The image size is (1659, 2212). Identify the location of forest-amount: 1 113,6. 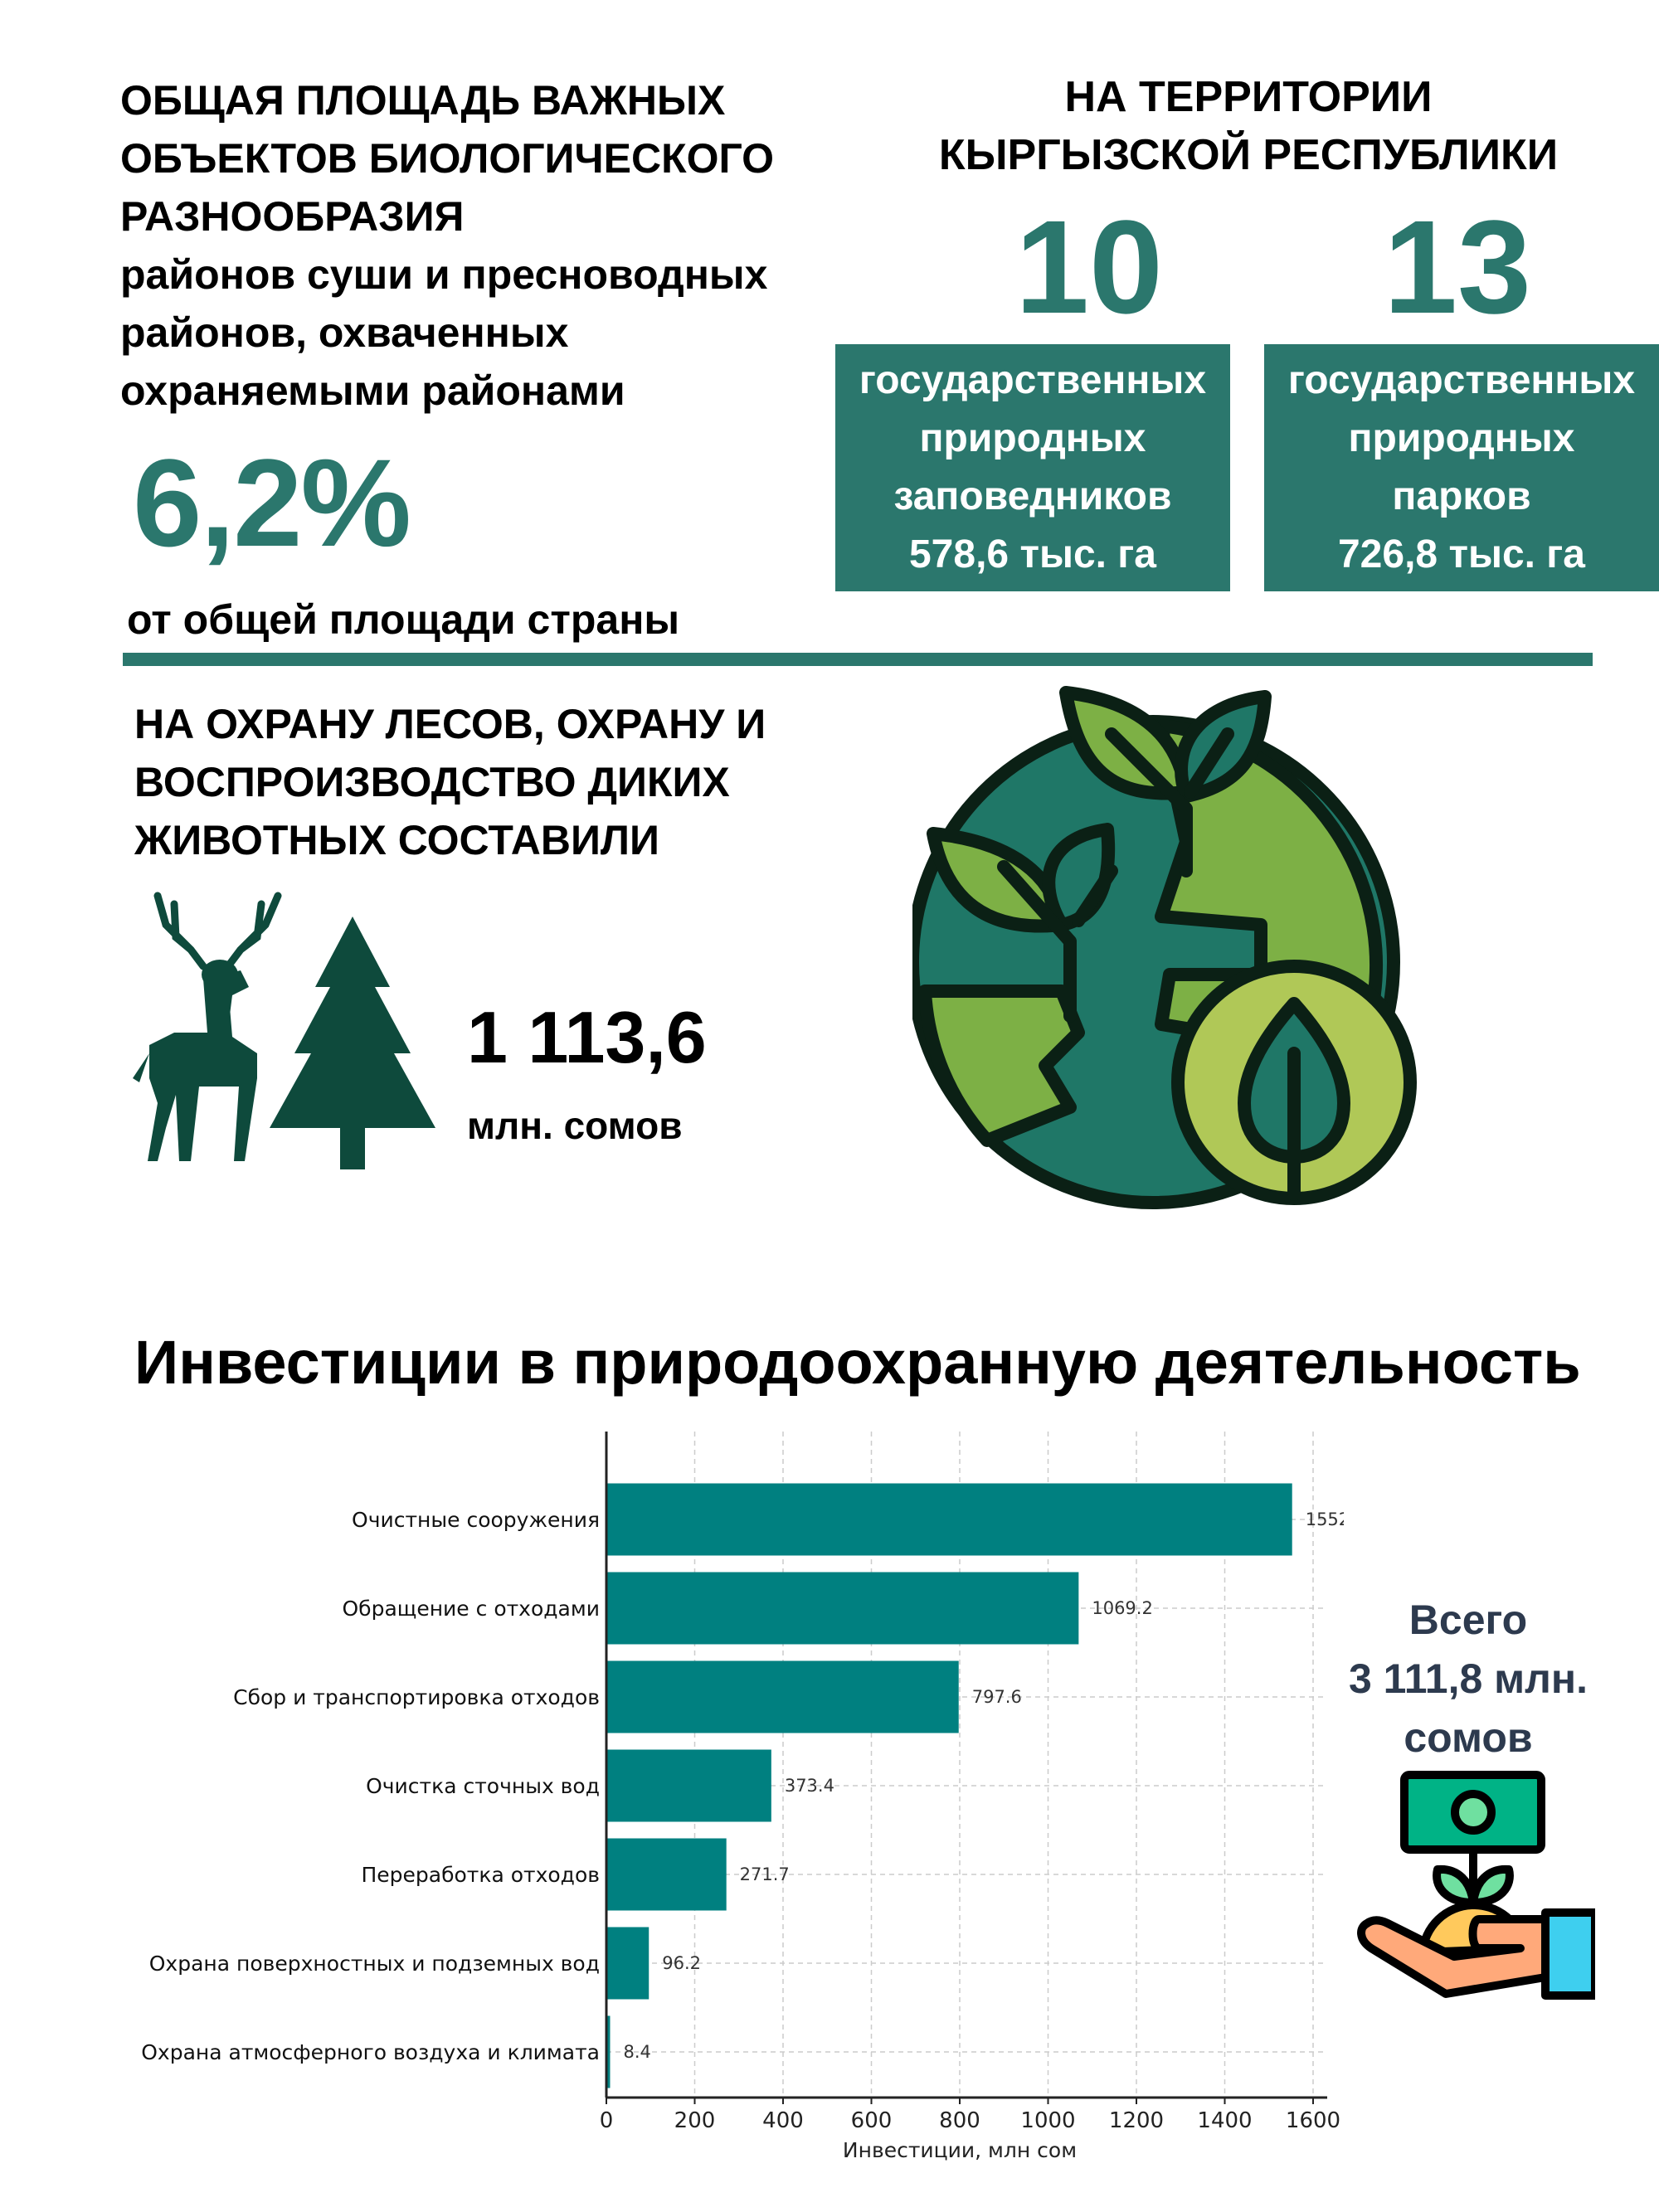
(587, 1037).